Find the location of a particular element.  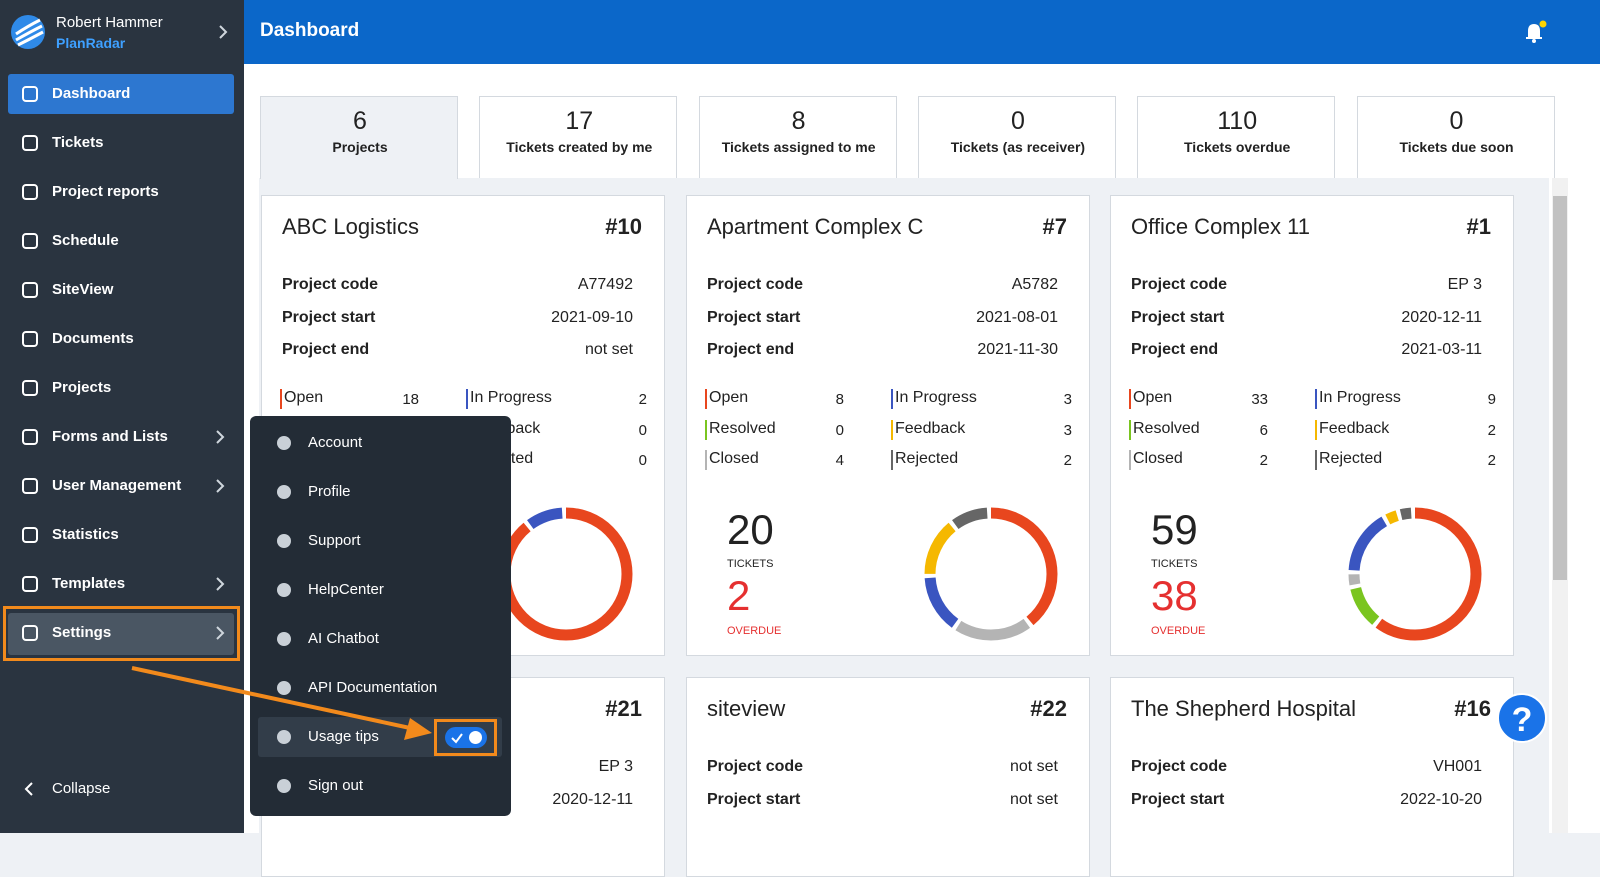

status-count: 3 is located at coordinates (1067, 430).